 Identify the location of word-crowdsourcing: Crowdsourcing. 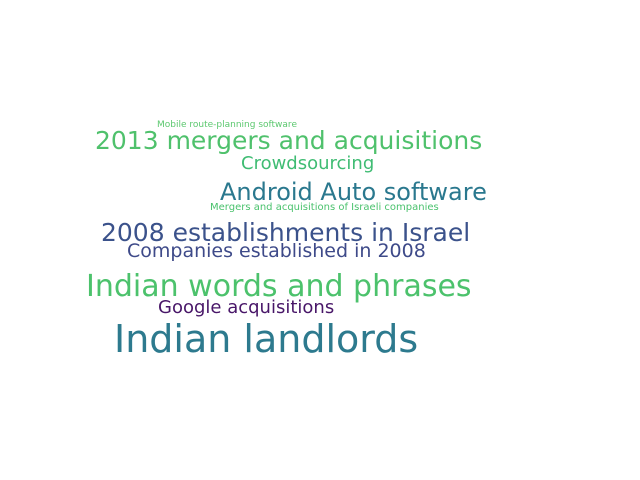
(308, 163).